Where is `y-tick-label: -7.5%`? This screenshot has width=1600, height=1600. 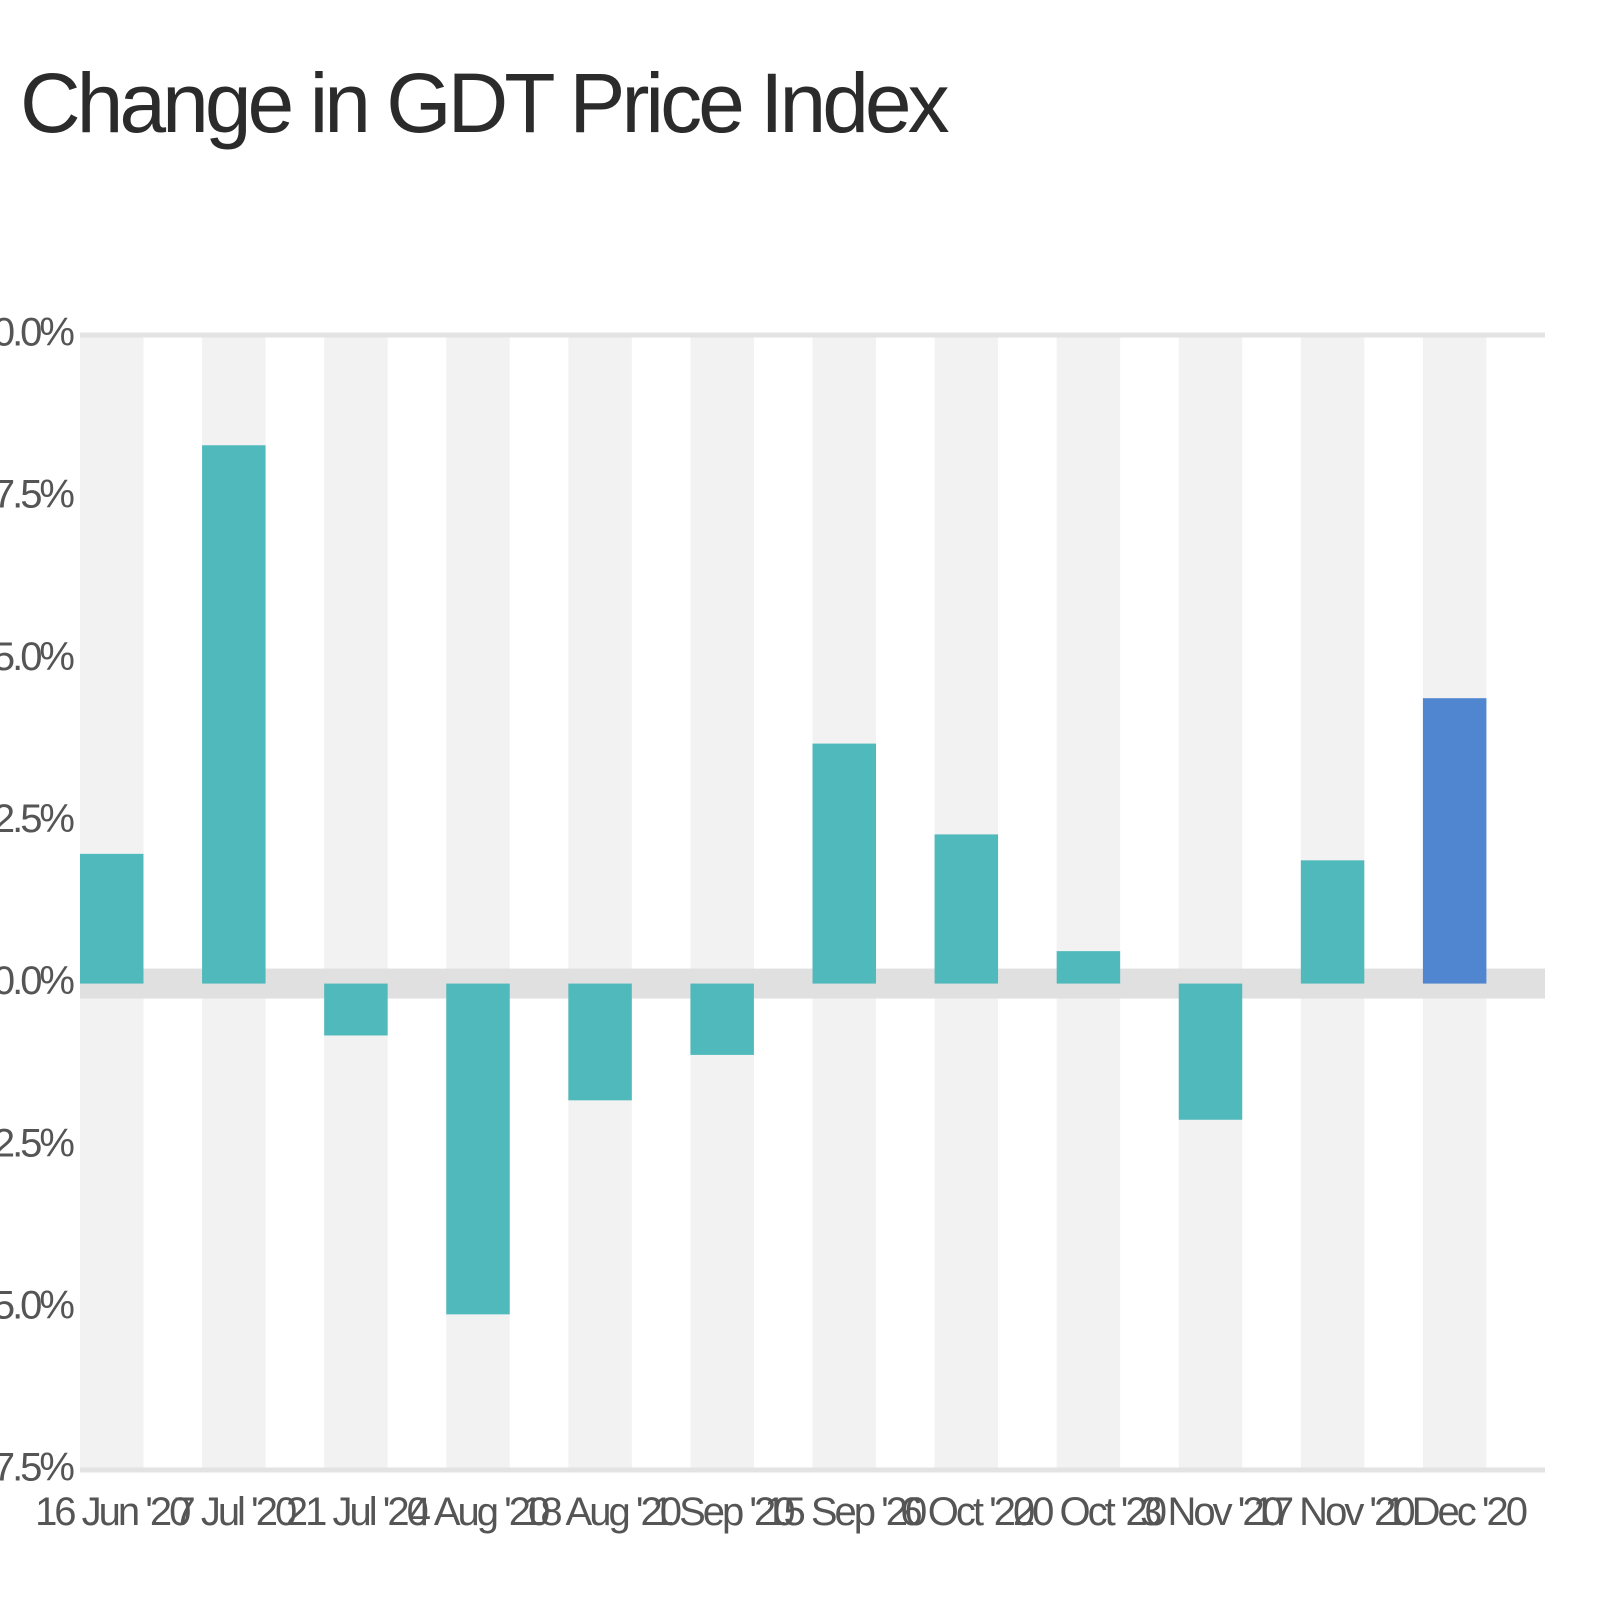
y-tick-label: -7.5% is located at coordinates (37, 1468).